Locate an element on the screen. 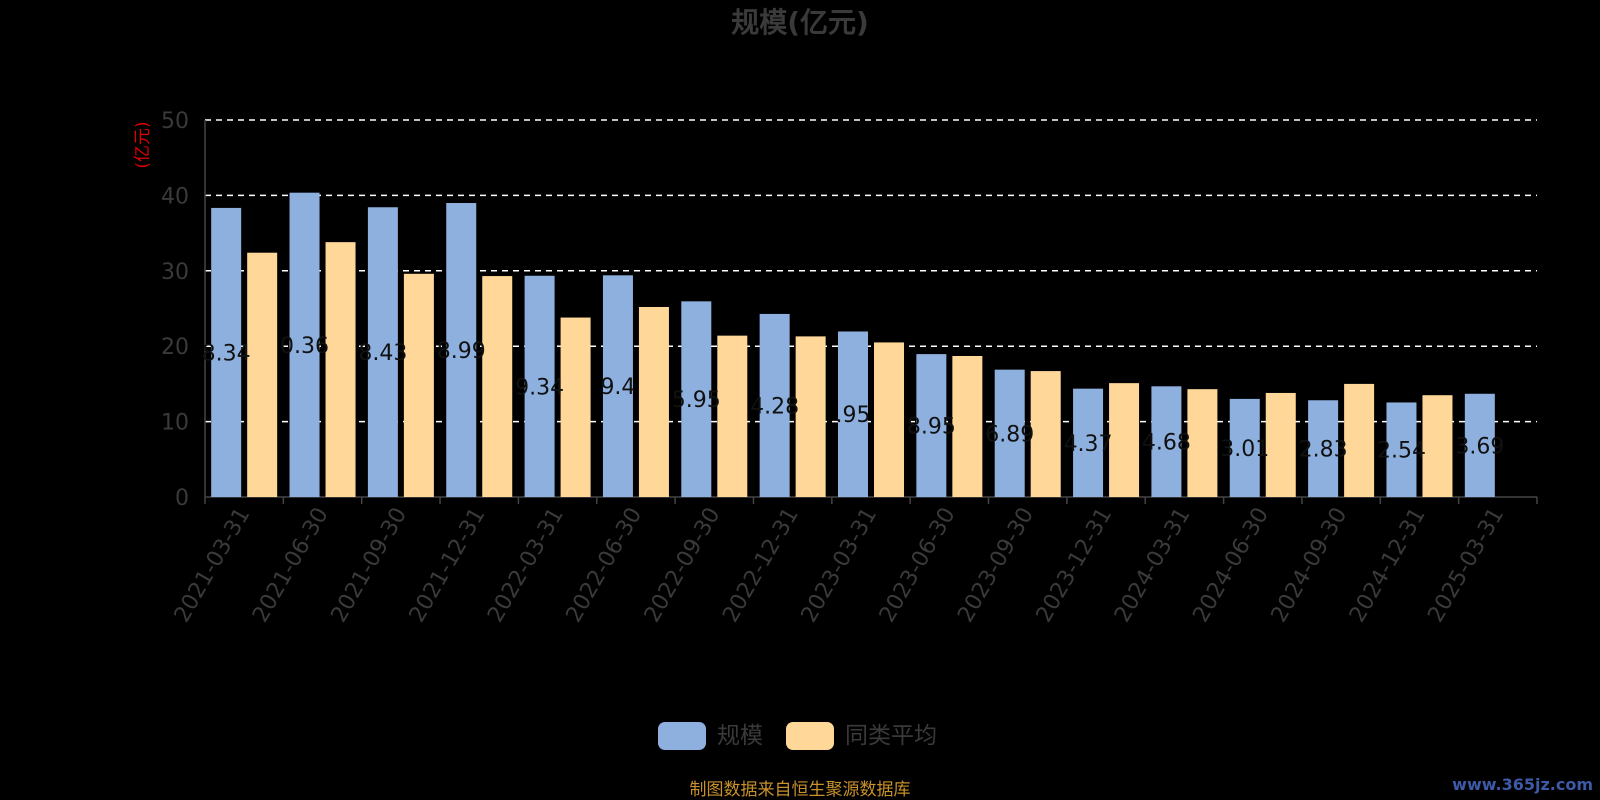 The height and width of the screenshot is (800, 1600). y-tick-label: 20 is located at coordinates (175, 347).